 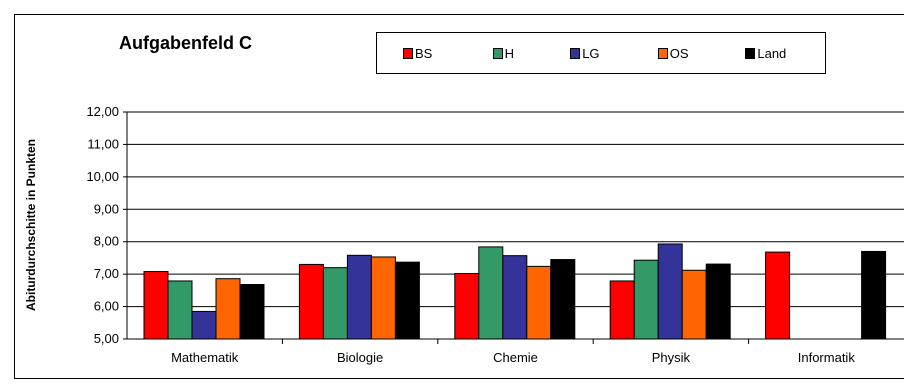 What do you see at coordinates (106, 241) in the screenshot?
I see `y-tick-label: 8,00` at bounding box center [106, 241].